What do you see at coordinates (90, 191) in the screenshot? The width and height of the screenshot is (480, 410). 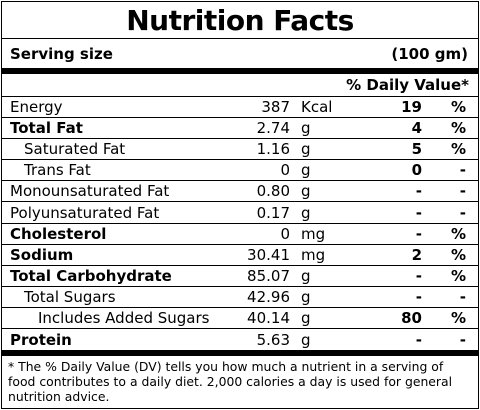 I see `nutrient-name: Monounsaturated Fat` at bounding box center [90, 191].